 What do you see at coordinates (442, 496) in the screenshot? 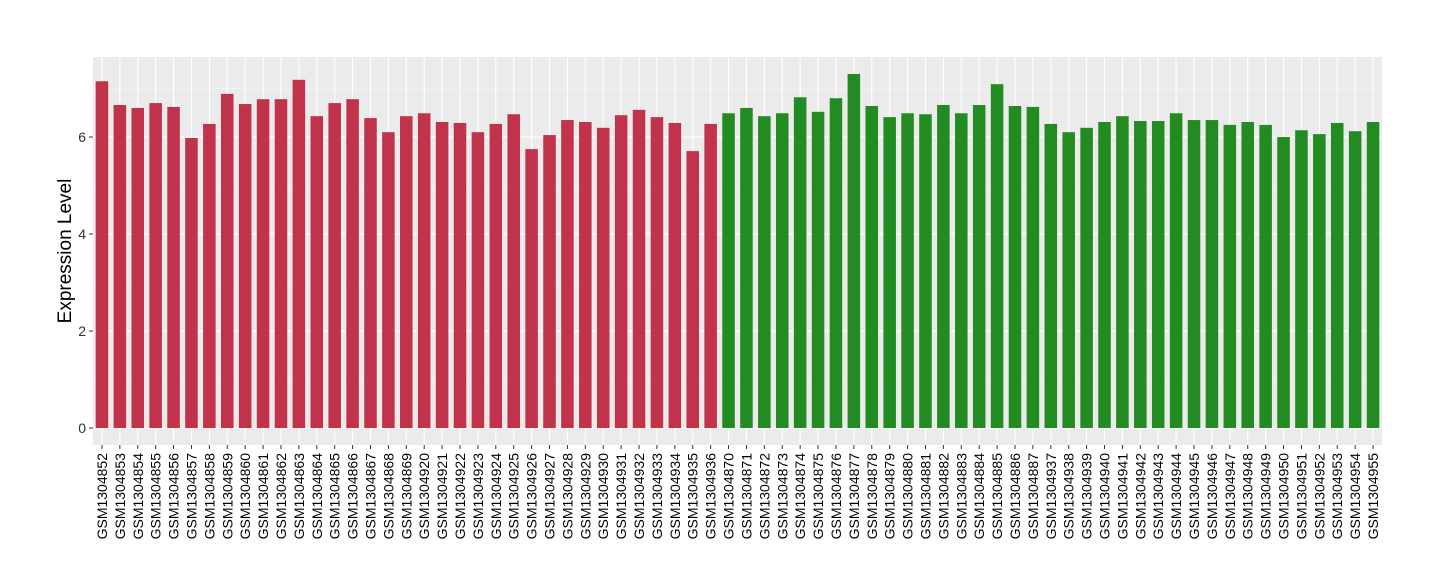
I see `x-tick-label: GSM1304921` at bounding box center [442, 496].